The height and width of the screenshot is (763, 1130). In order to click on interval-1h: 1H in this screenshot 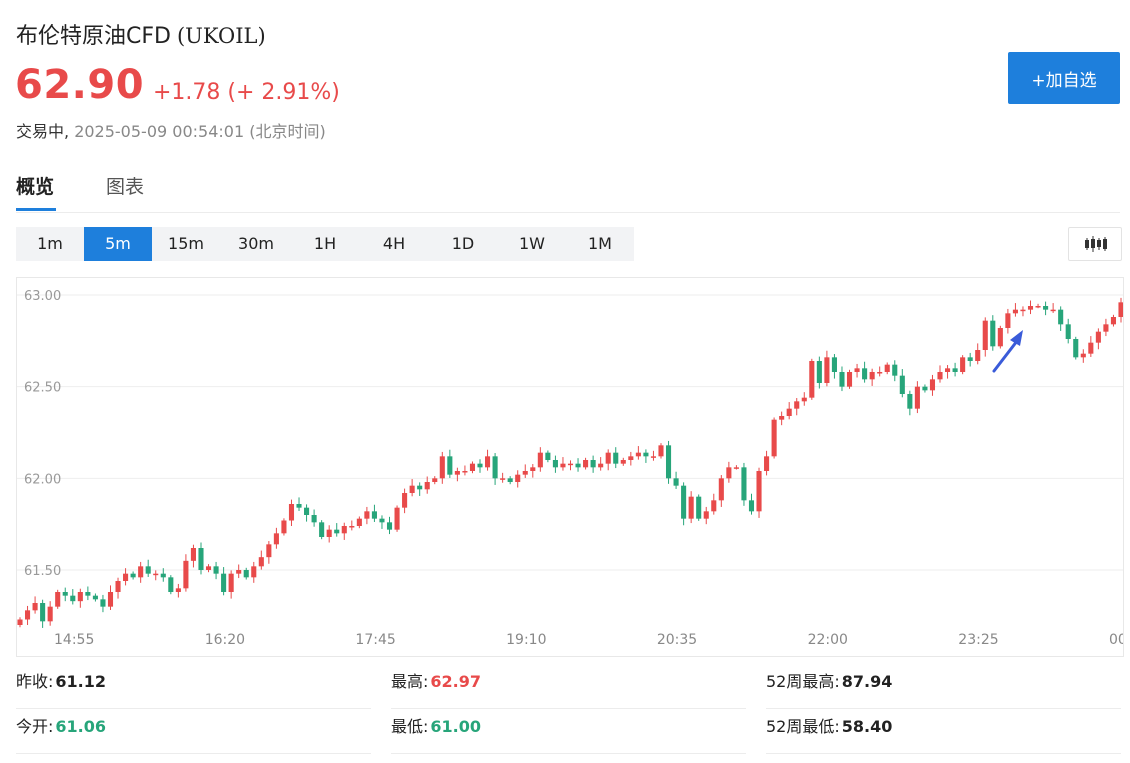, I will do `click(325, 243)`.